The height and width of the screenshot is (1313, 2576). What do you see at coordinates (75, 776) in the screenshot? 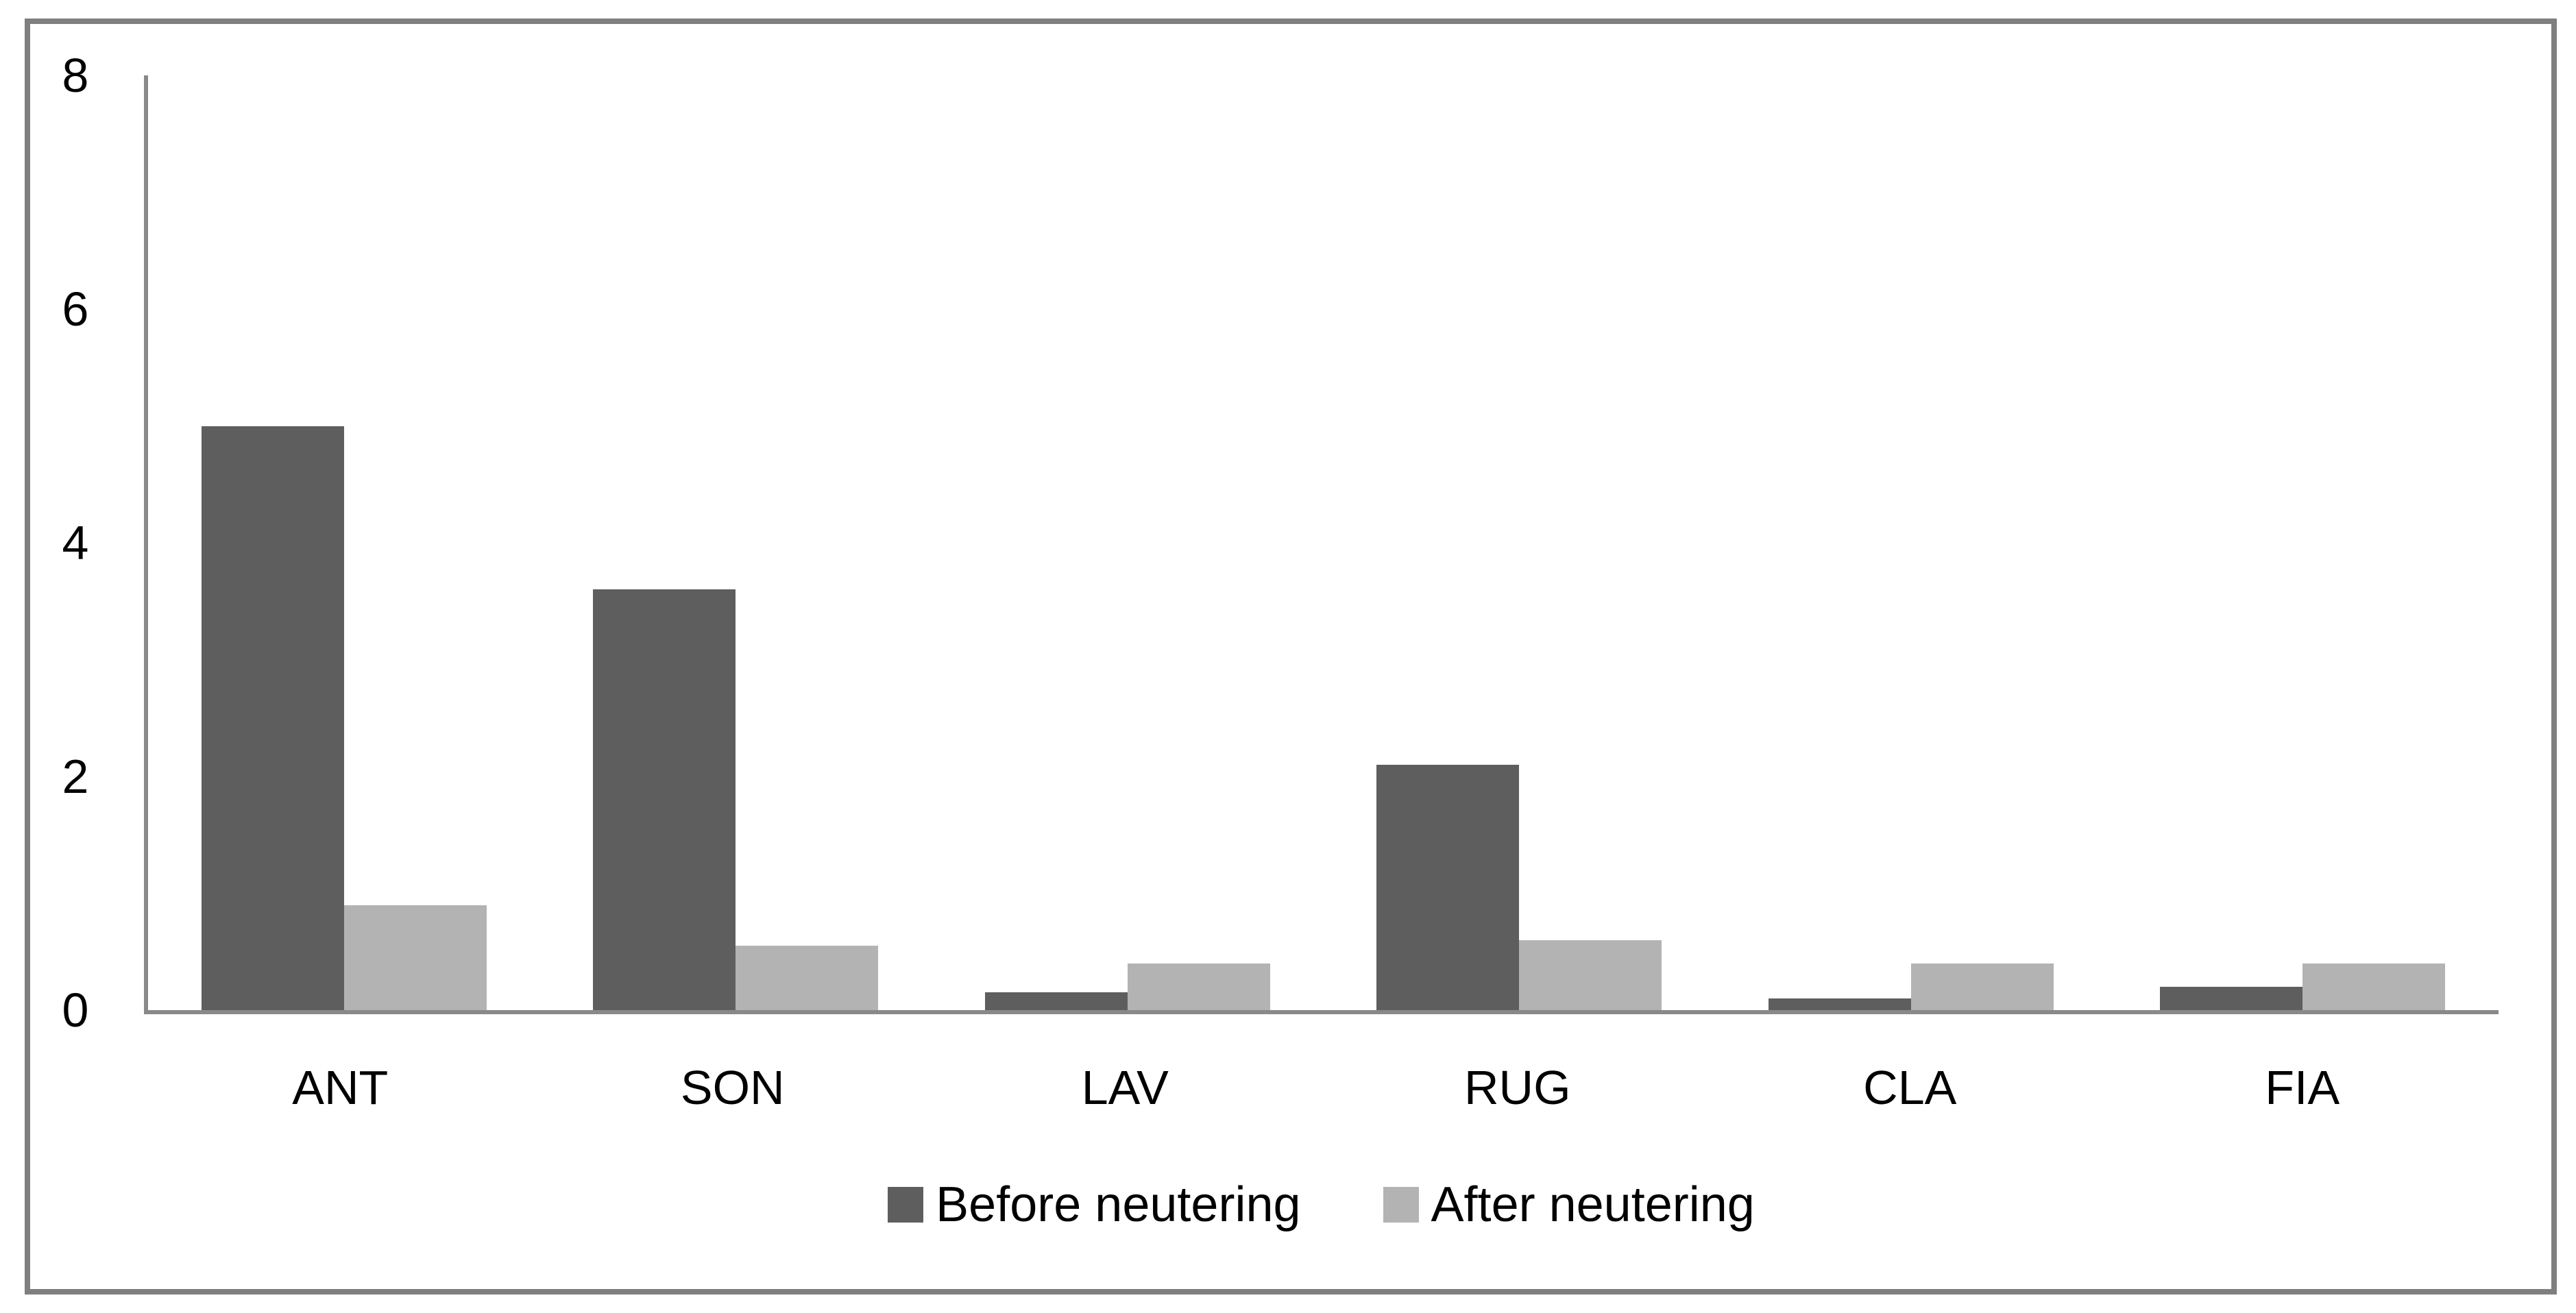
I see `ytick-2: 2` at bounding box center [75, 776].